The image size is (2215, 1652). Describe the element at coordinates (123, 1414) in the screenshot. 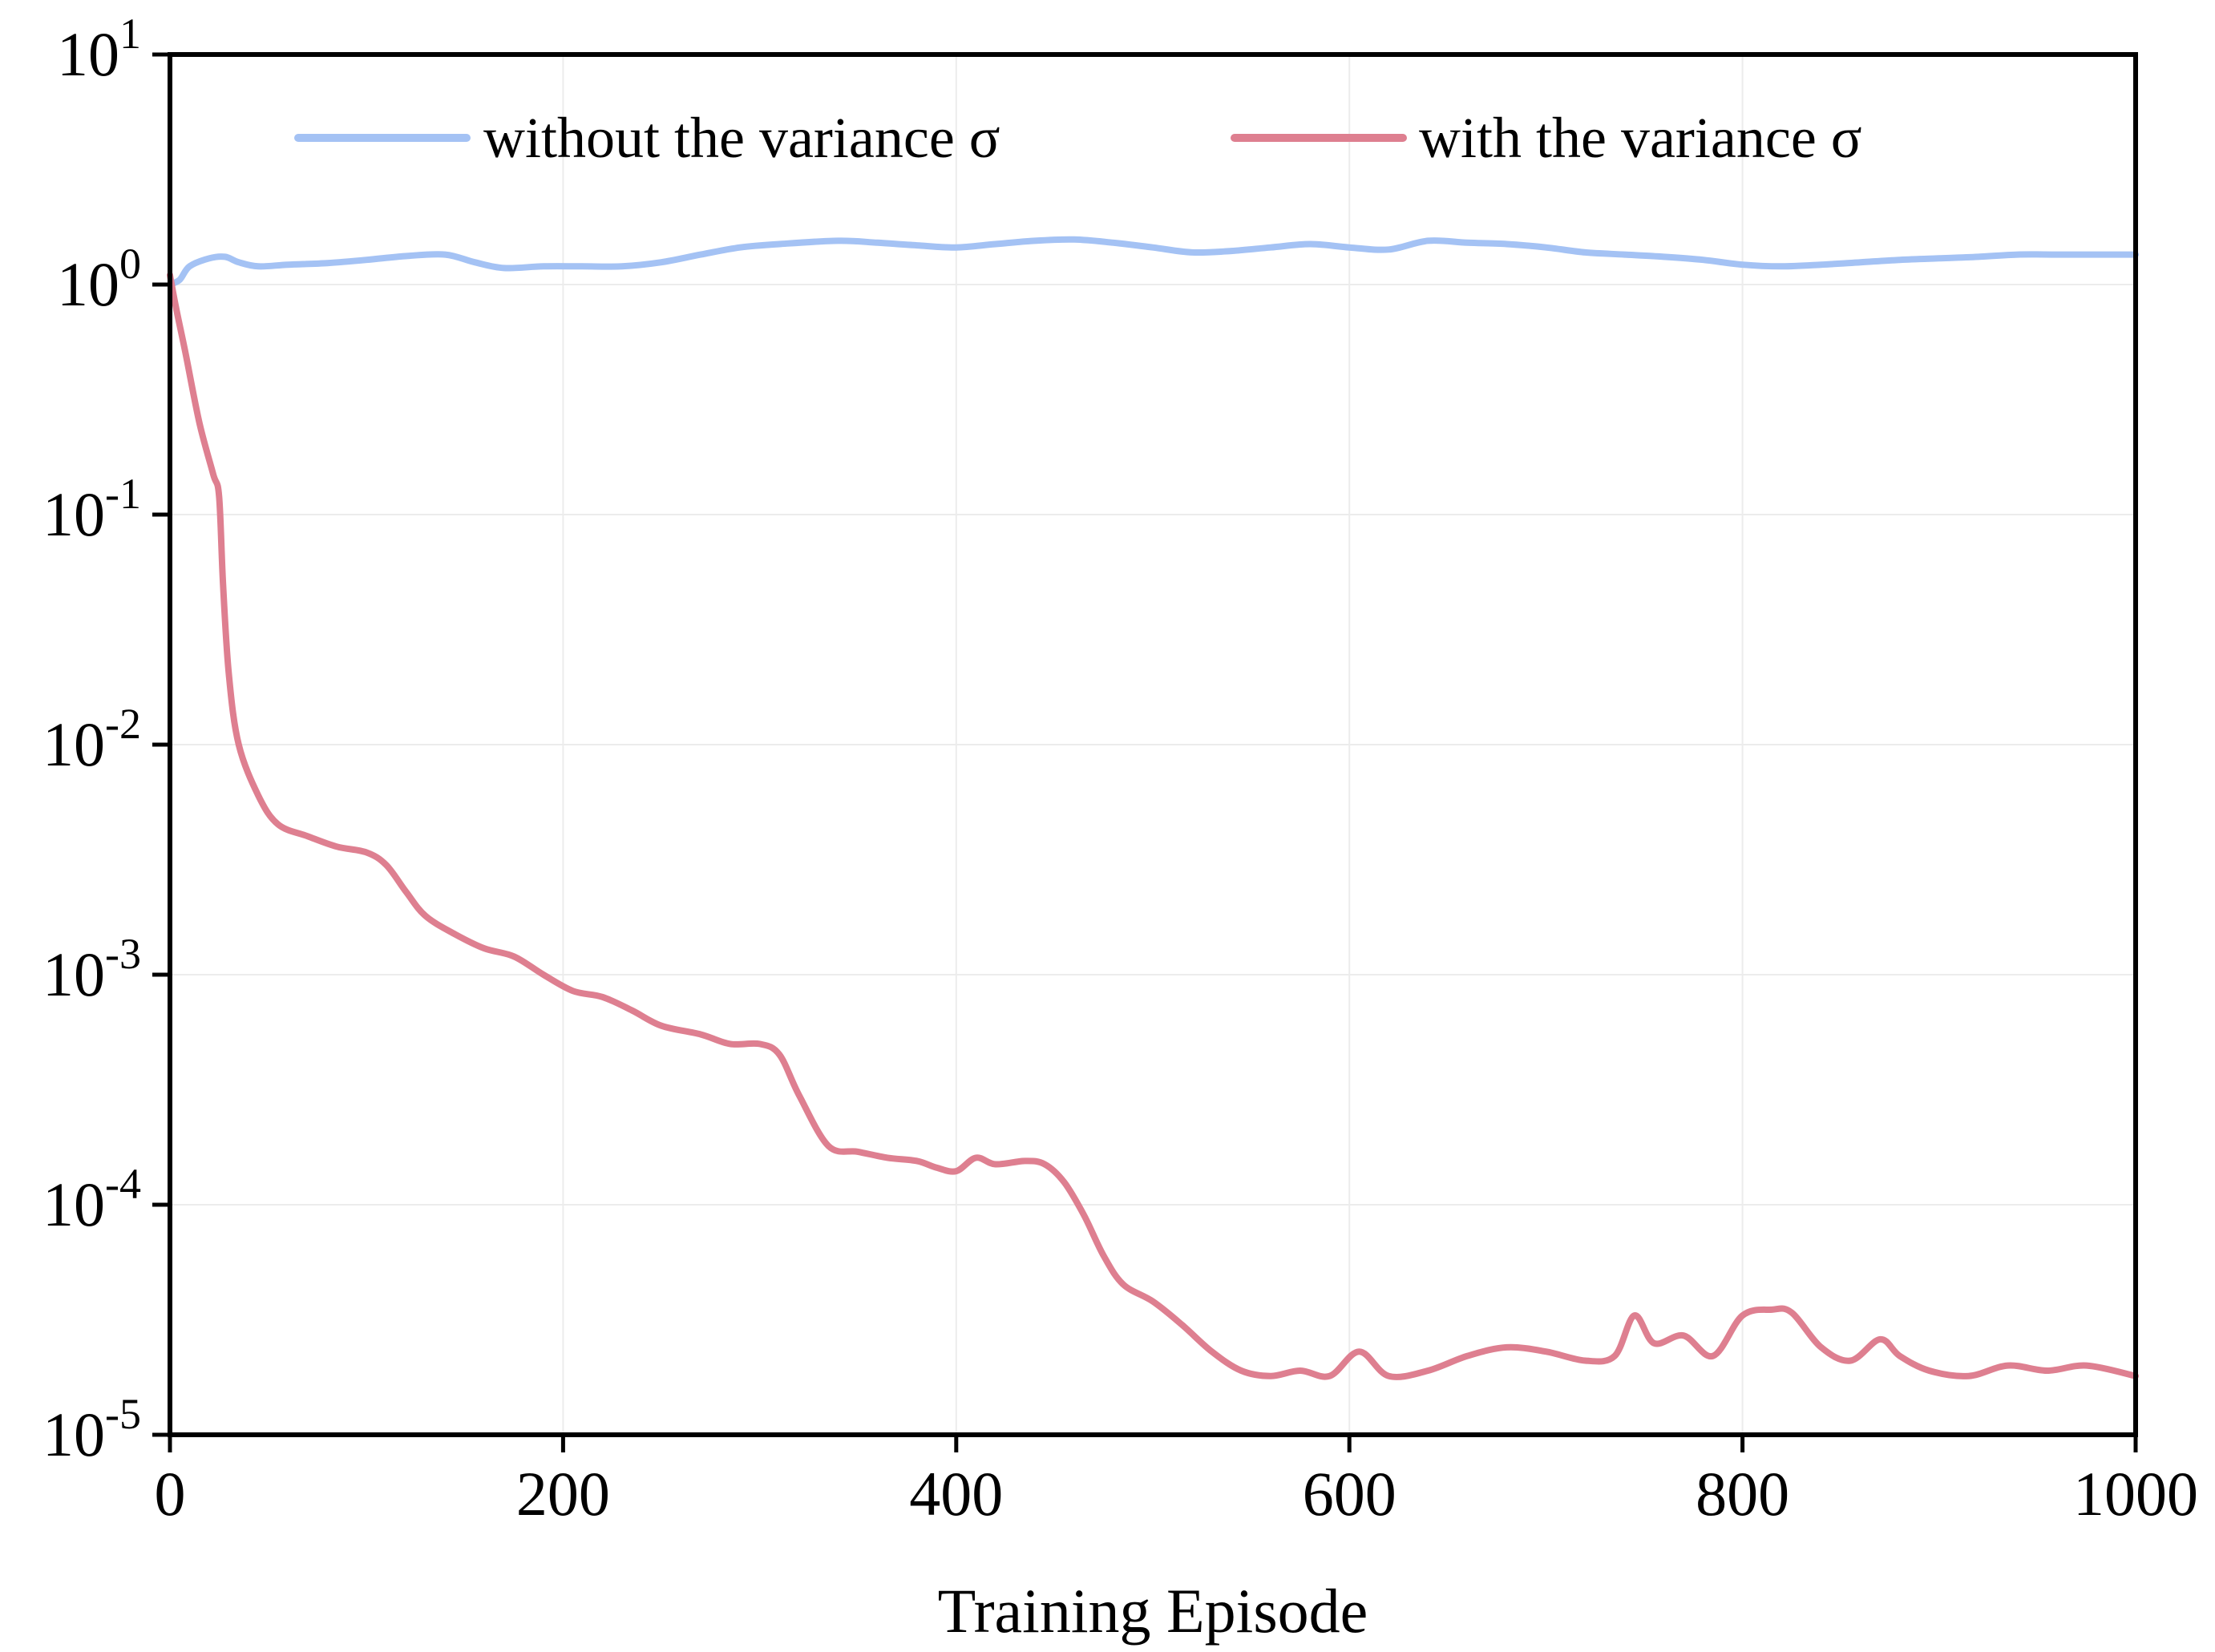

I see `y-tick-exponent: -5` at that location.